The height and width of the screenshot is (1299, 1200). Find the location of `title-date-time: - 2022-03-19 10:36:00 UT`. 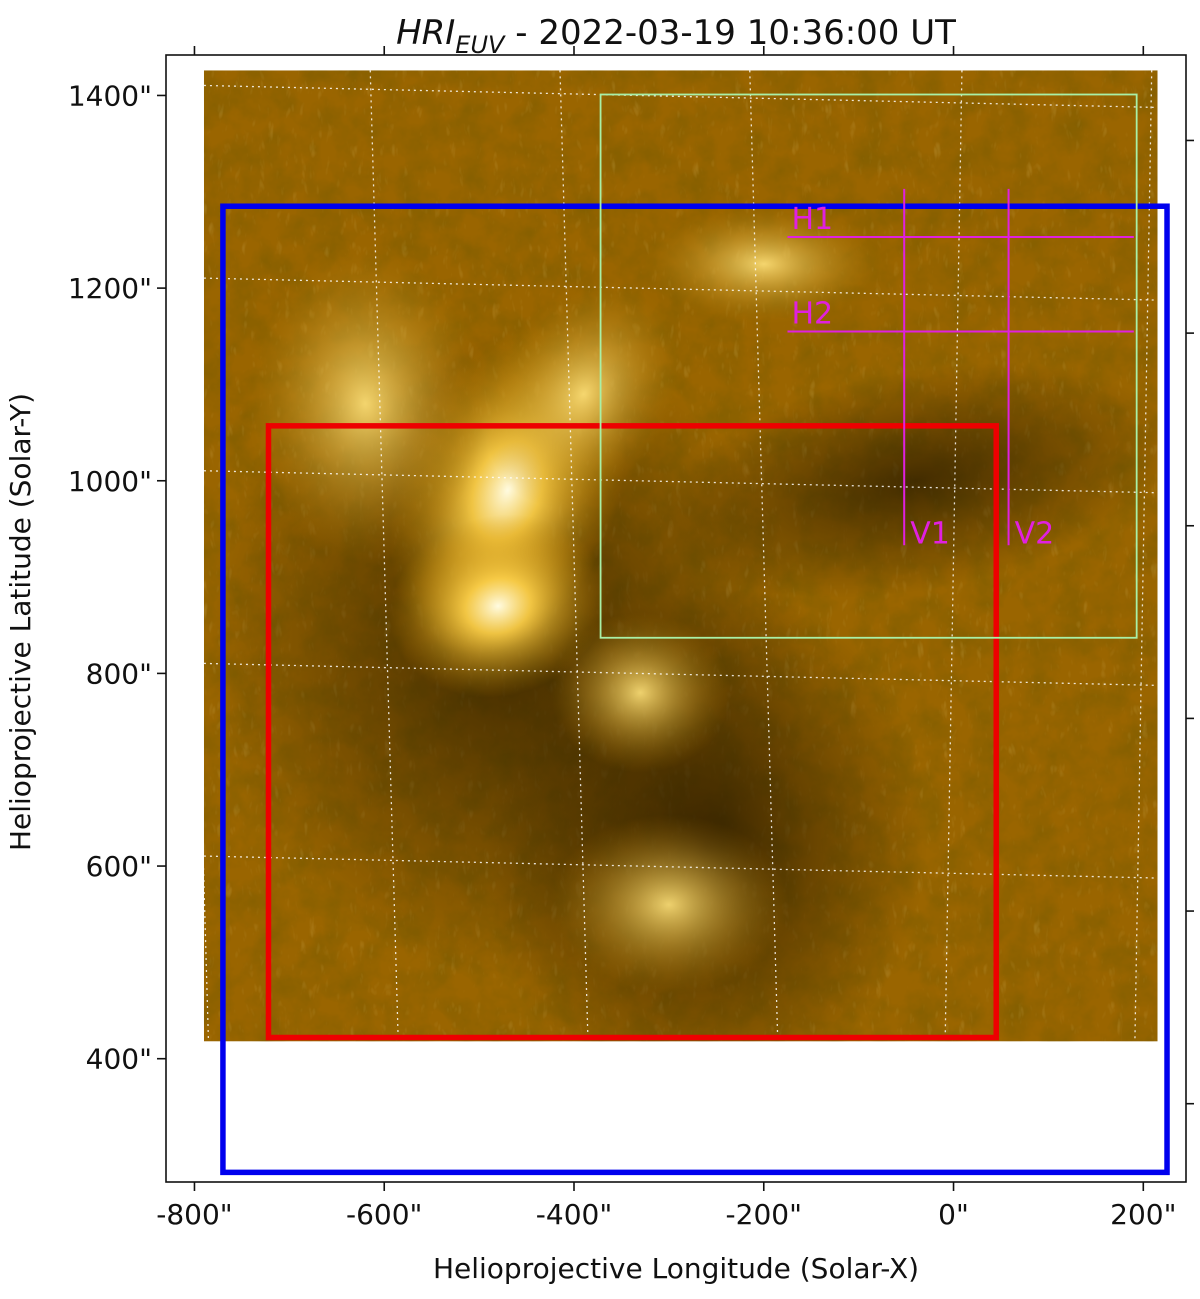

title-date-time: - 2022-03-19 10:36:00 UT is located at coordinates (730, 33).